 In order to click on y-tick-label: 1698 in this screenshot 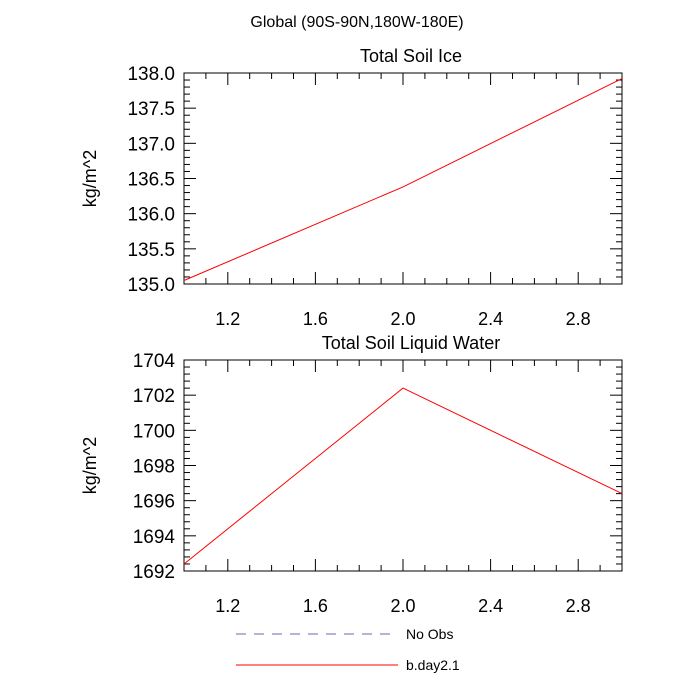, I will do `click(154, 467)`.